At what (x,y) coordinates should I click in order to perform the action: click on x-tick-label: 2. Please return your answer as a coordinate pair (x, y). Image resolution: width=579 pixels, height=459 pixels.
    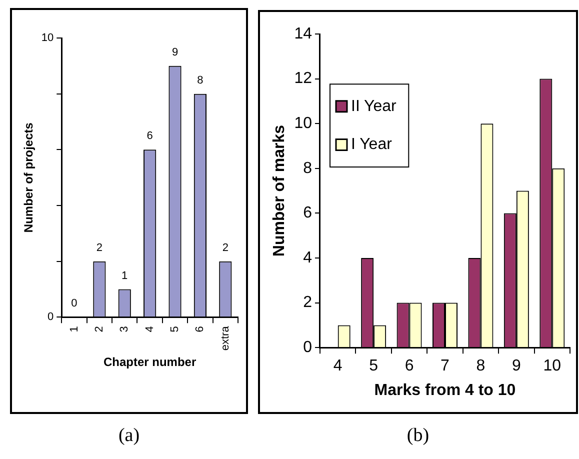
    Looking at the image, I should click on (99, 329).